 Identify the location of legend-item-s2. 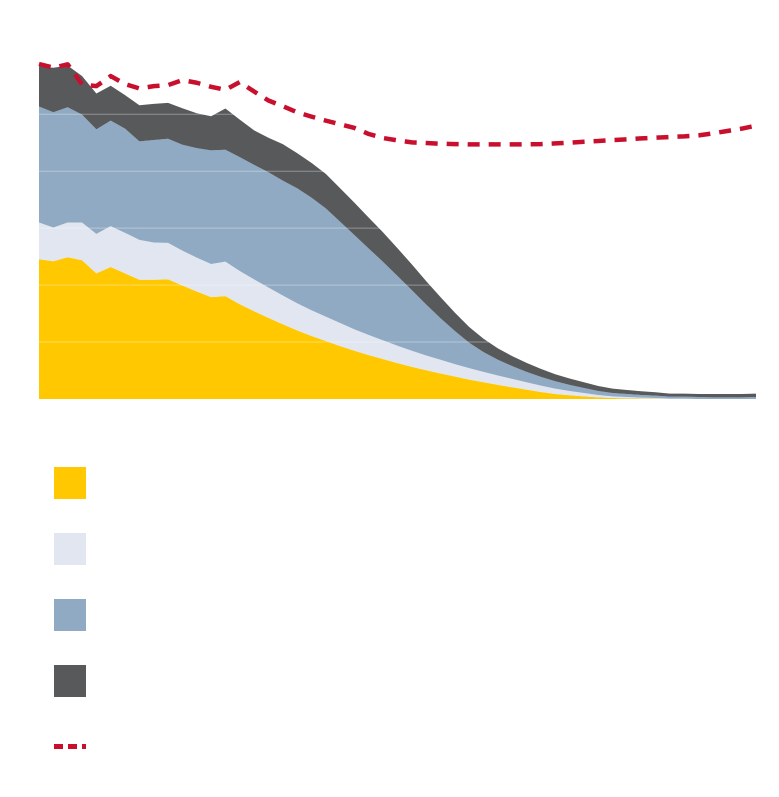
(204, 566).